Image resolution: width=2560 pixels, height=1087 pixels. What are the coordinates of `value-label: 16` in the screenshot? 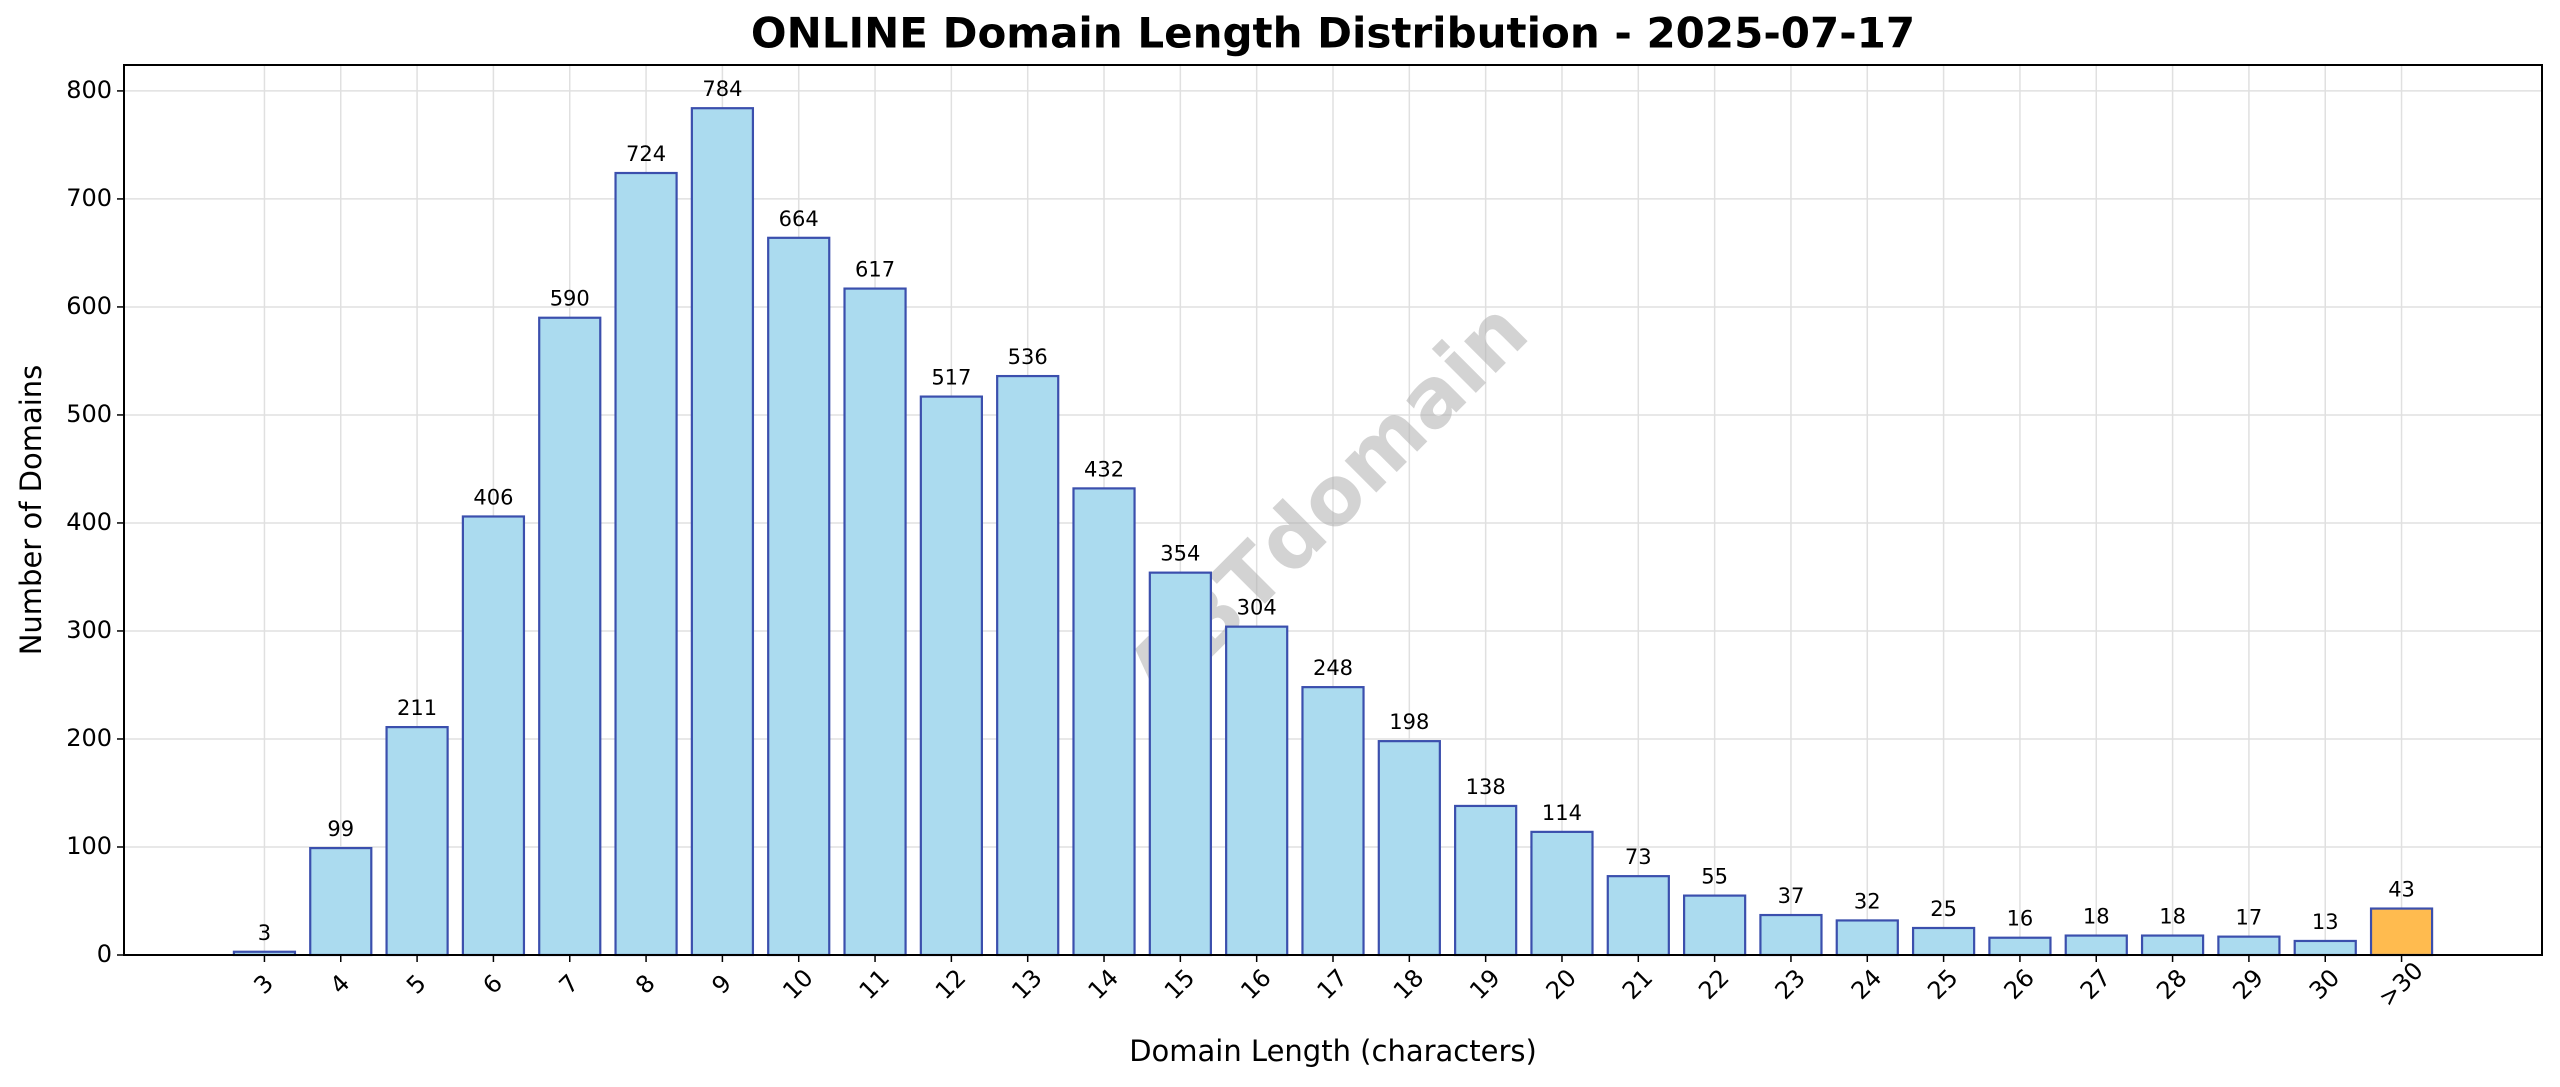 It's located at (2020, 919).